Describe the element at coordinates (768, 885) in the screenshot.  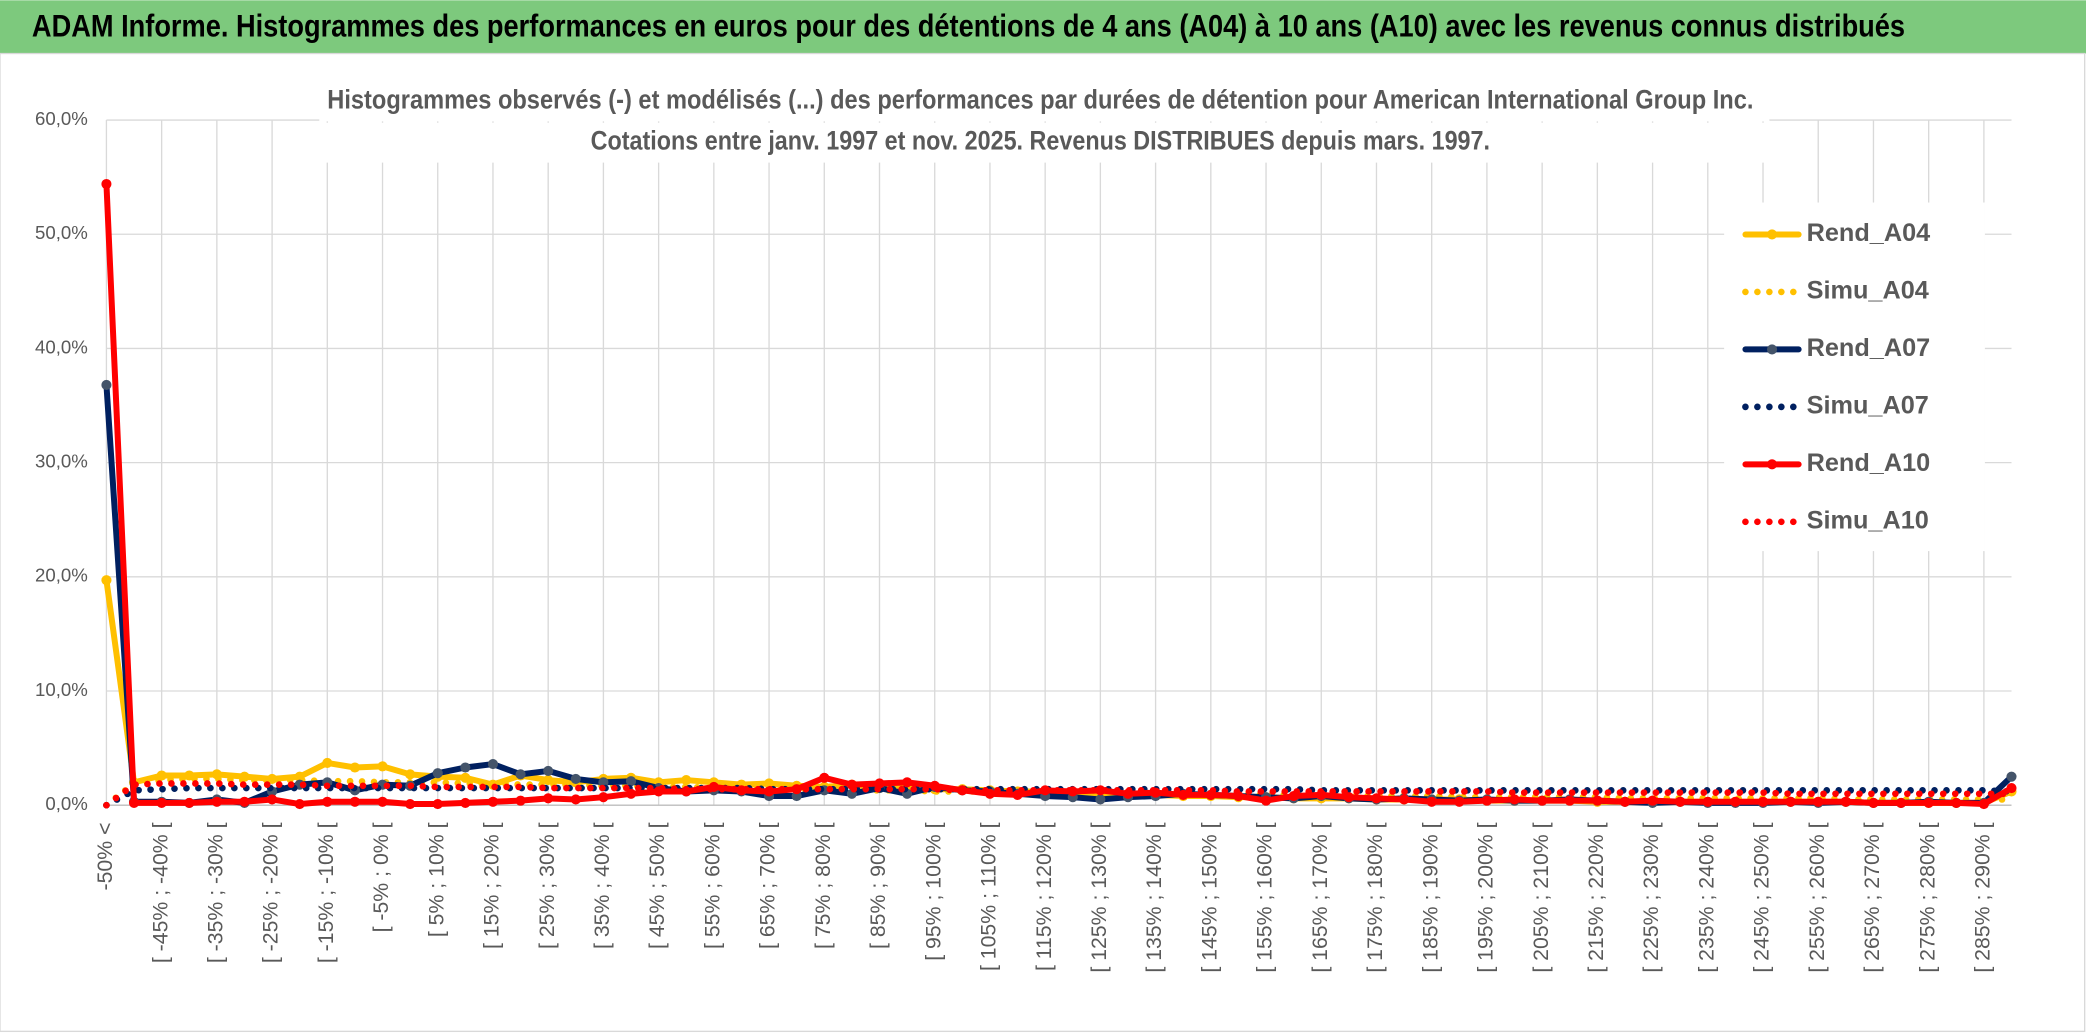
I see `x-tick-label: [ 65% ; 70% [` at that location.